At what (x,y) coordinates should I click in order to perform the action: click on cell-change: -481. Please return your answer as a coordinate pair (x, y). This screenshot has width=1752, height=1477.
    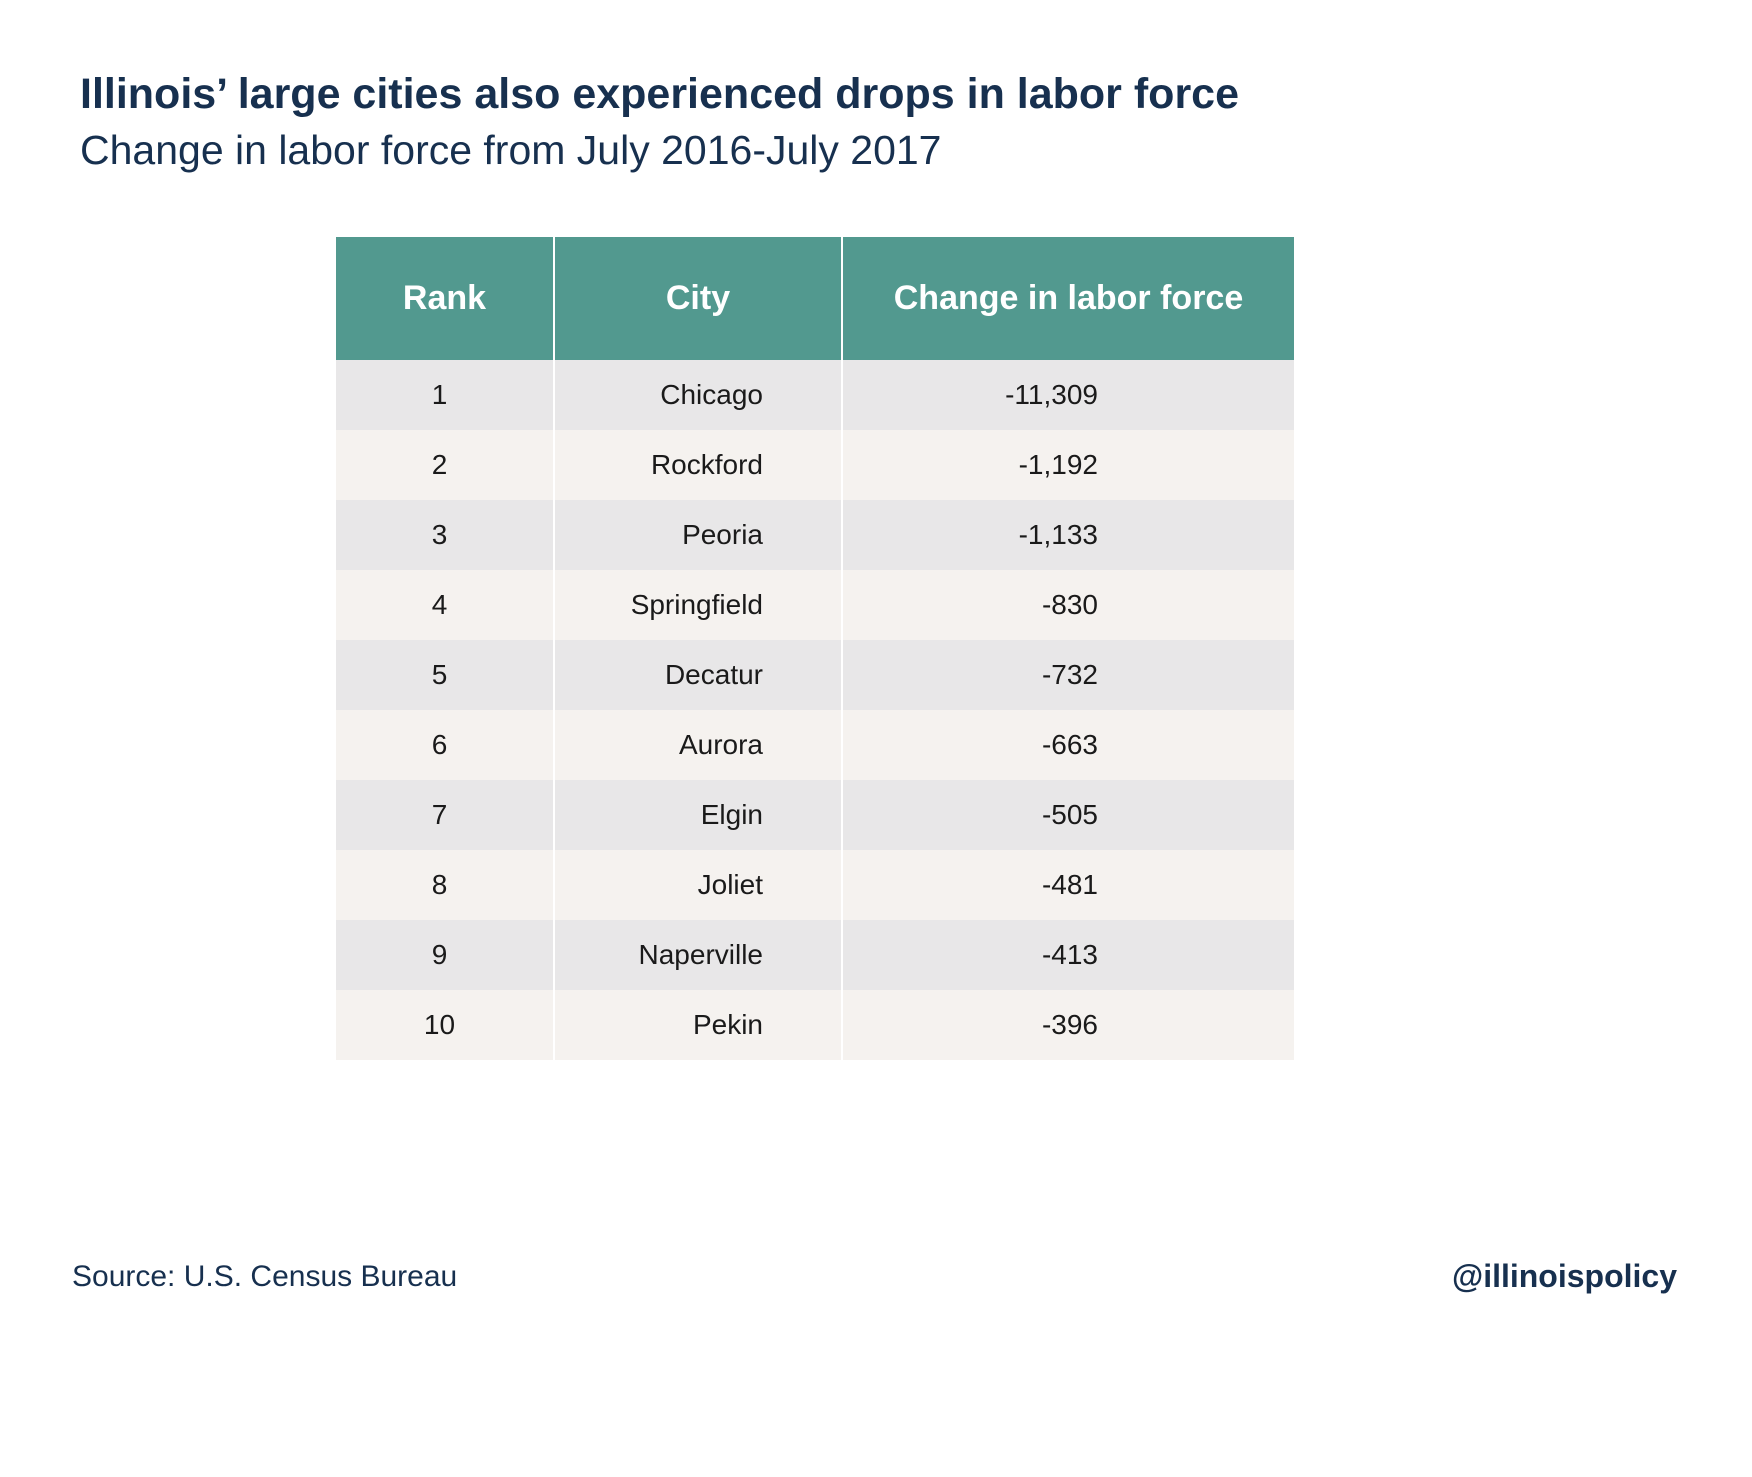
    Looking at the image, I should click on (1068, 885).